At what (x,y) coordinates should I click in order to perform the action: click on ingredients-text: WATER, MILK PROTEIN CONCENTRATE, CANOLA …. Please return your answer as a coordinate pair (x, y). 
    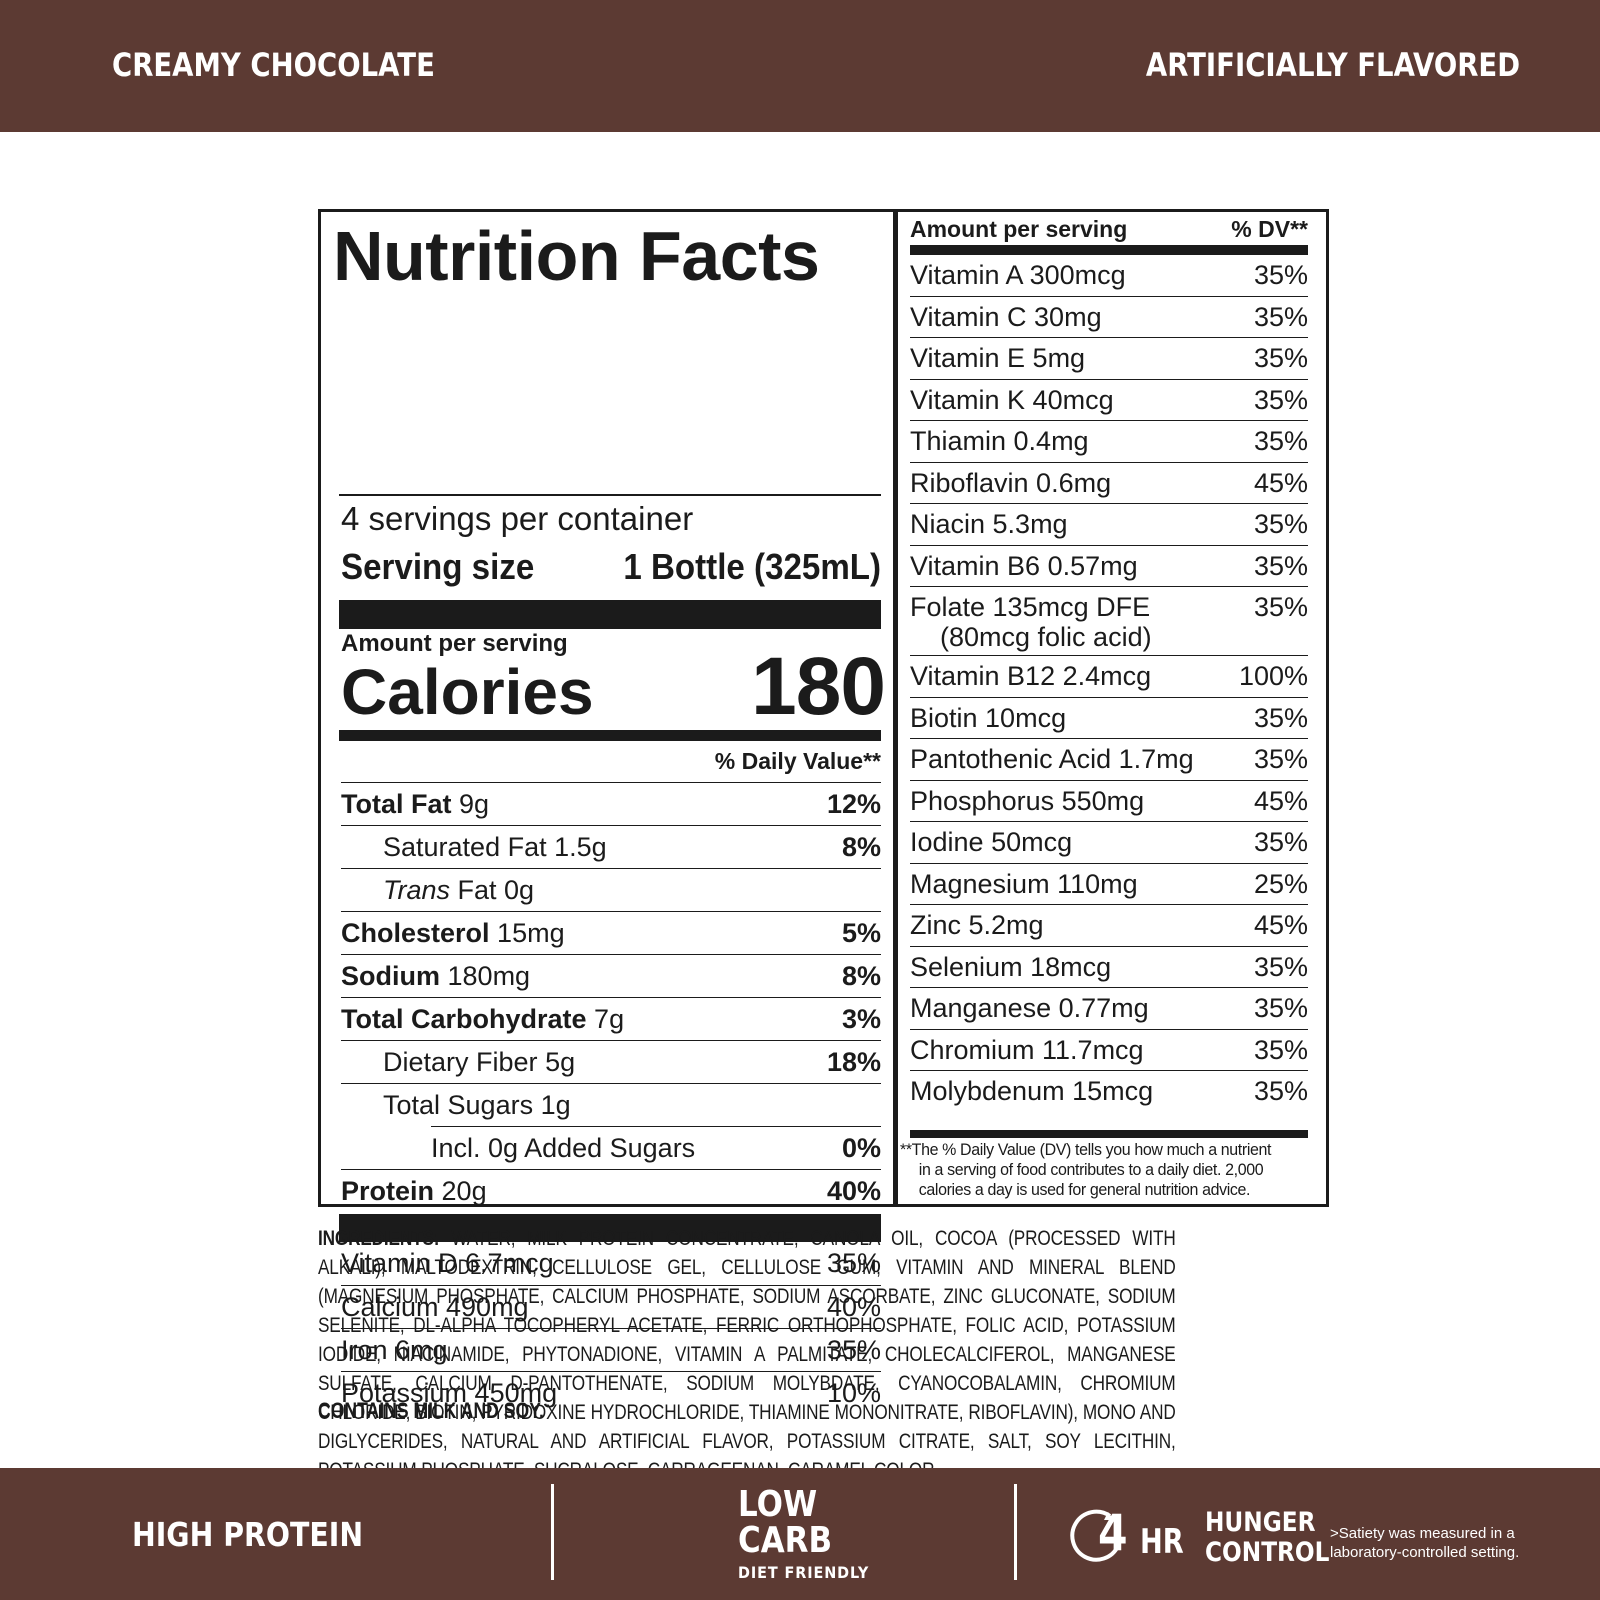
    Looking at the image, I should click on (747, 1354).